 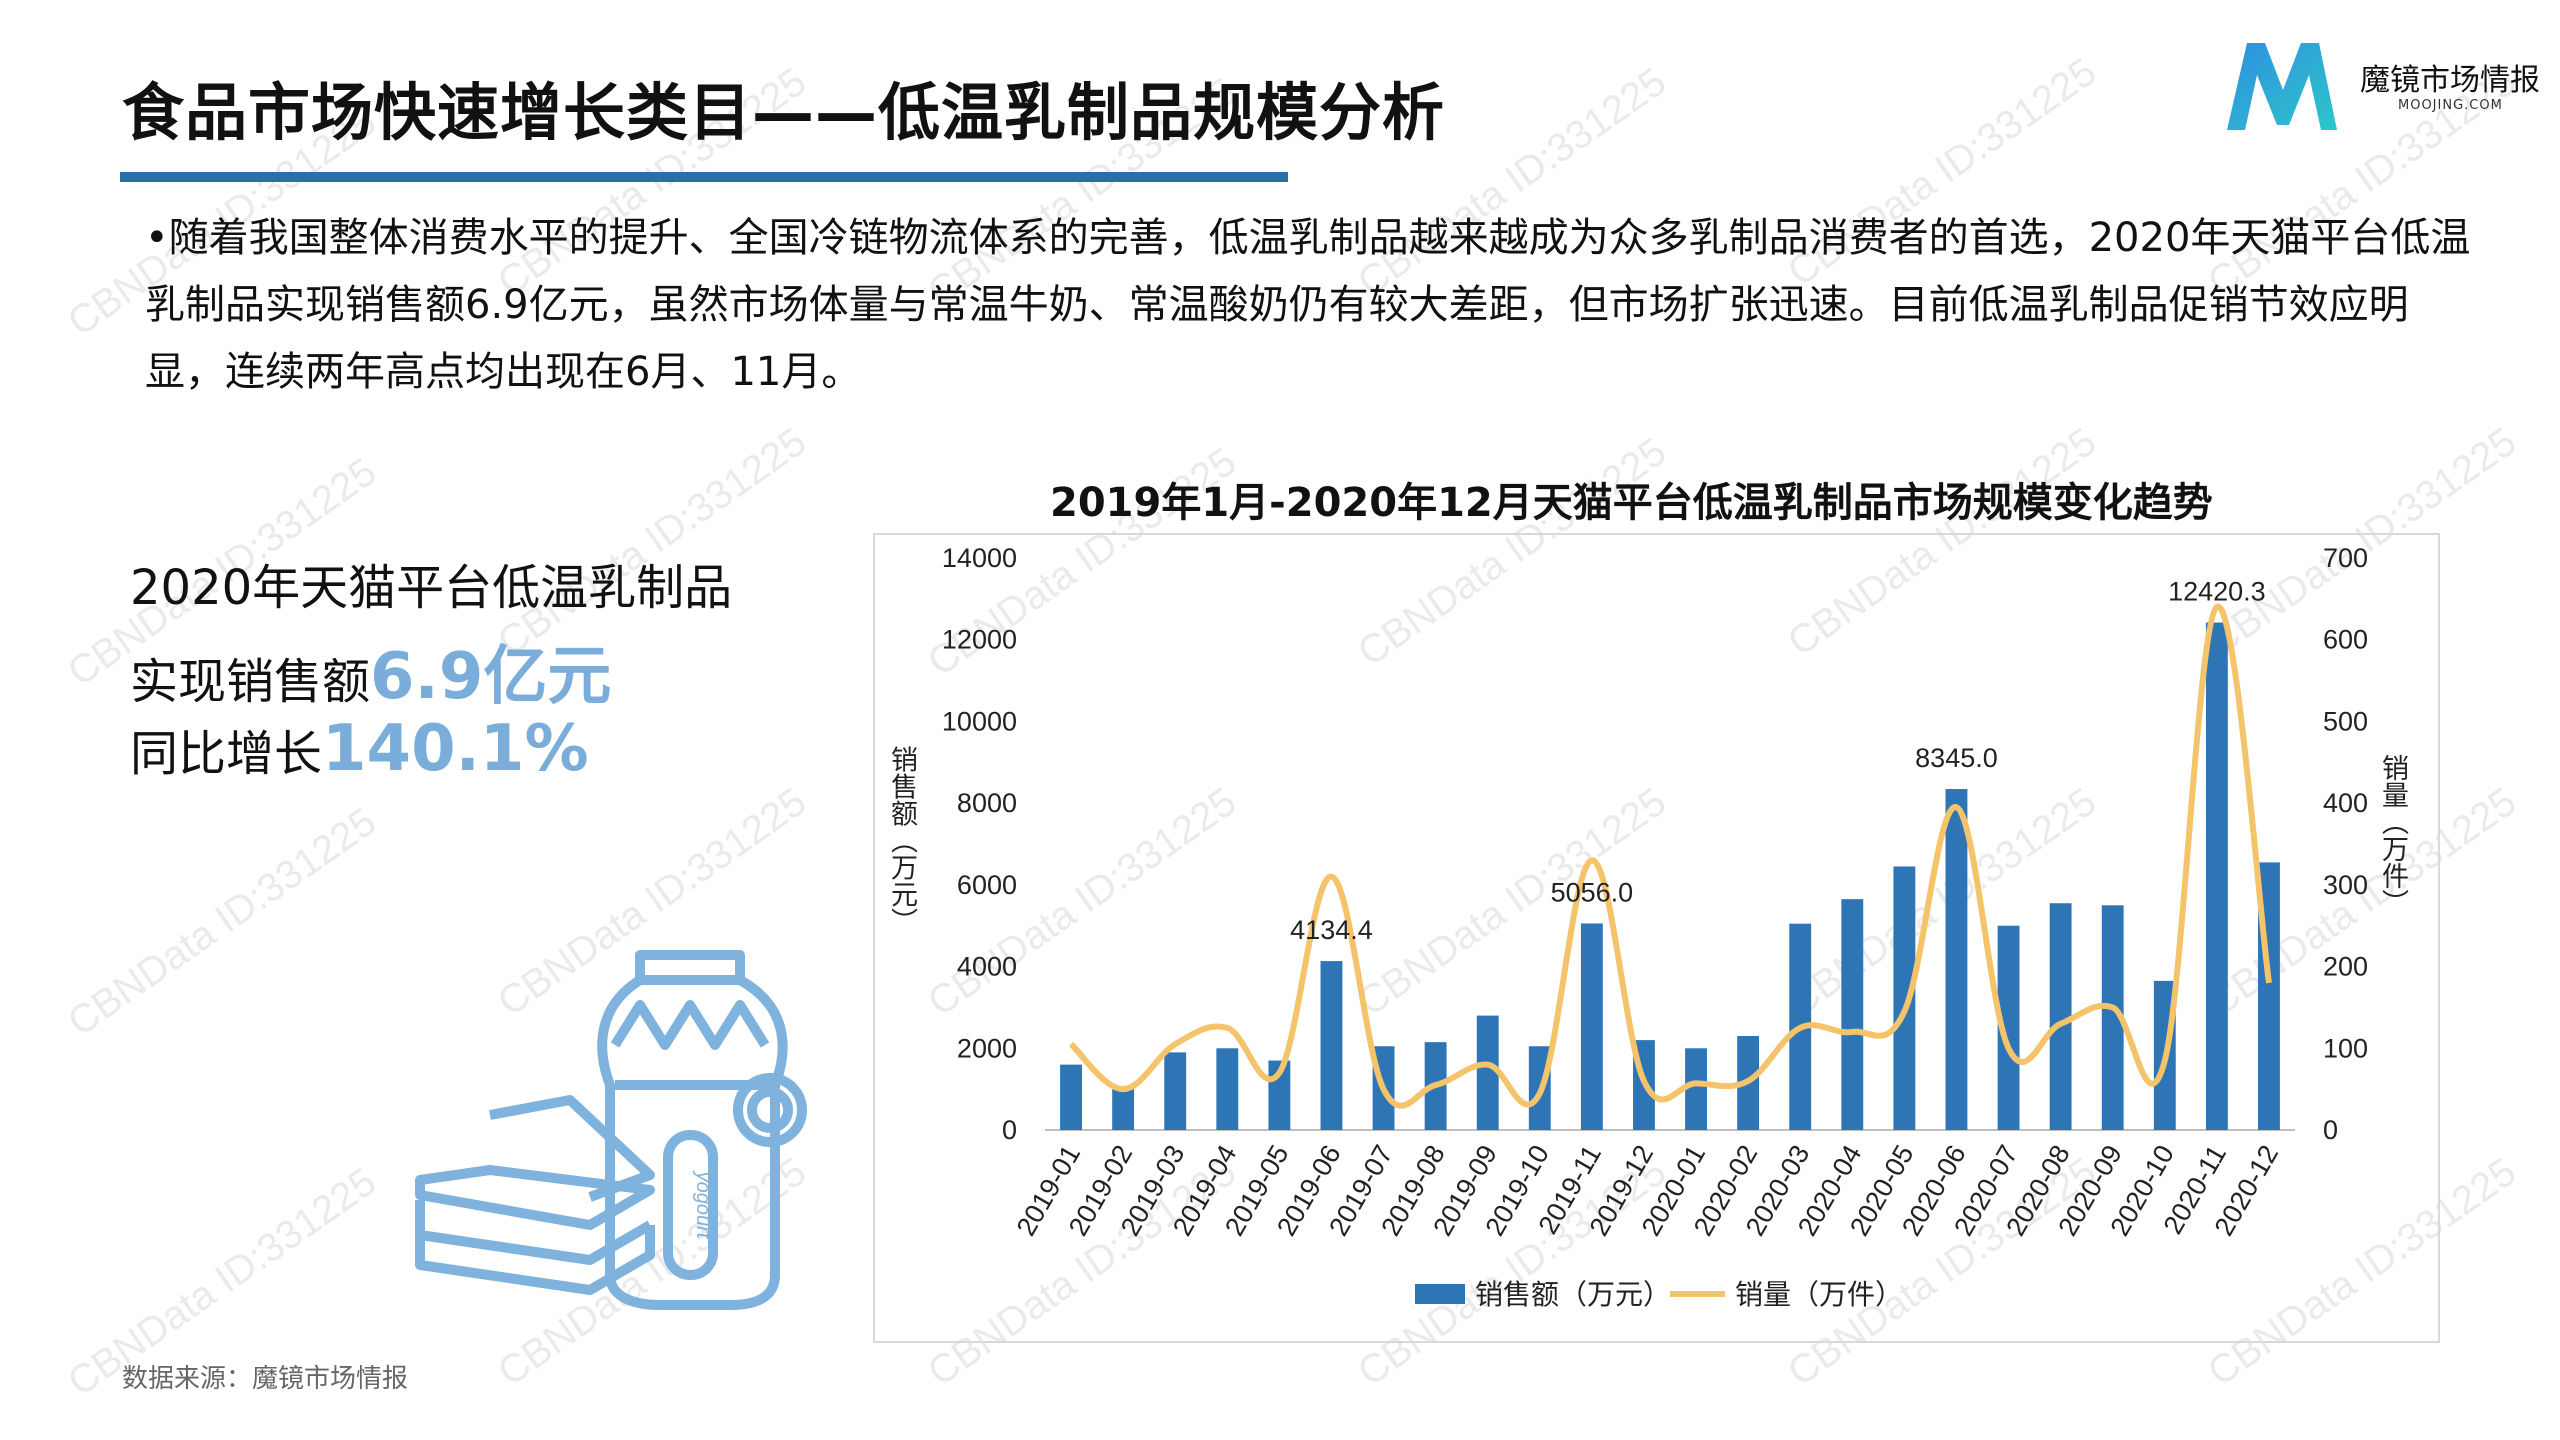 I want to click on y2-tick-label: 400, so click(x=2345, y=803).